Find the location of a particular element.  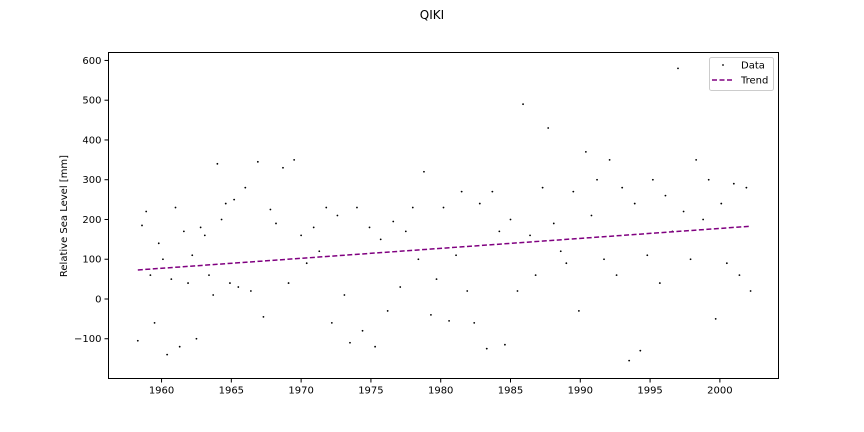

trend-line-group is located at coordinates (444, 248).